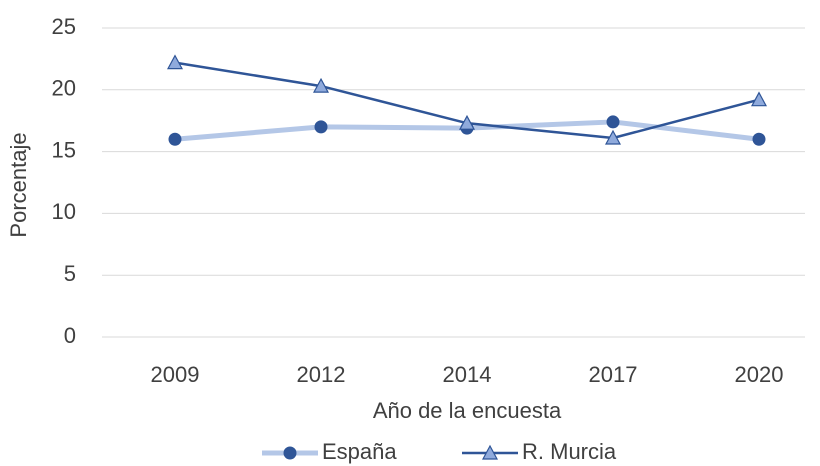 Image resolution: width=820 pixels, height=466 pixels. What do you see at coordinates (467, 374) in the screenshot?
I see `x-tick-label: 2014` at bounding box center [467, 374].